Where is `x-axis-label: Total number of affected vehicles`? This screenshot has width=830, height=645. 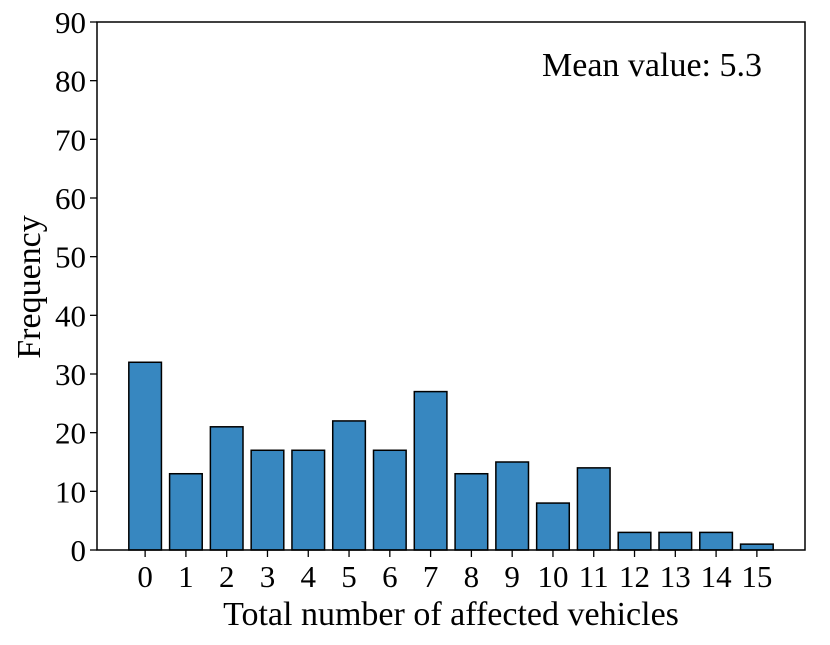 x-axis-label: Total number of affected vehicles is located at coordinates (451, 614).